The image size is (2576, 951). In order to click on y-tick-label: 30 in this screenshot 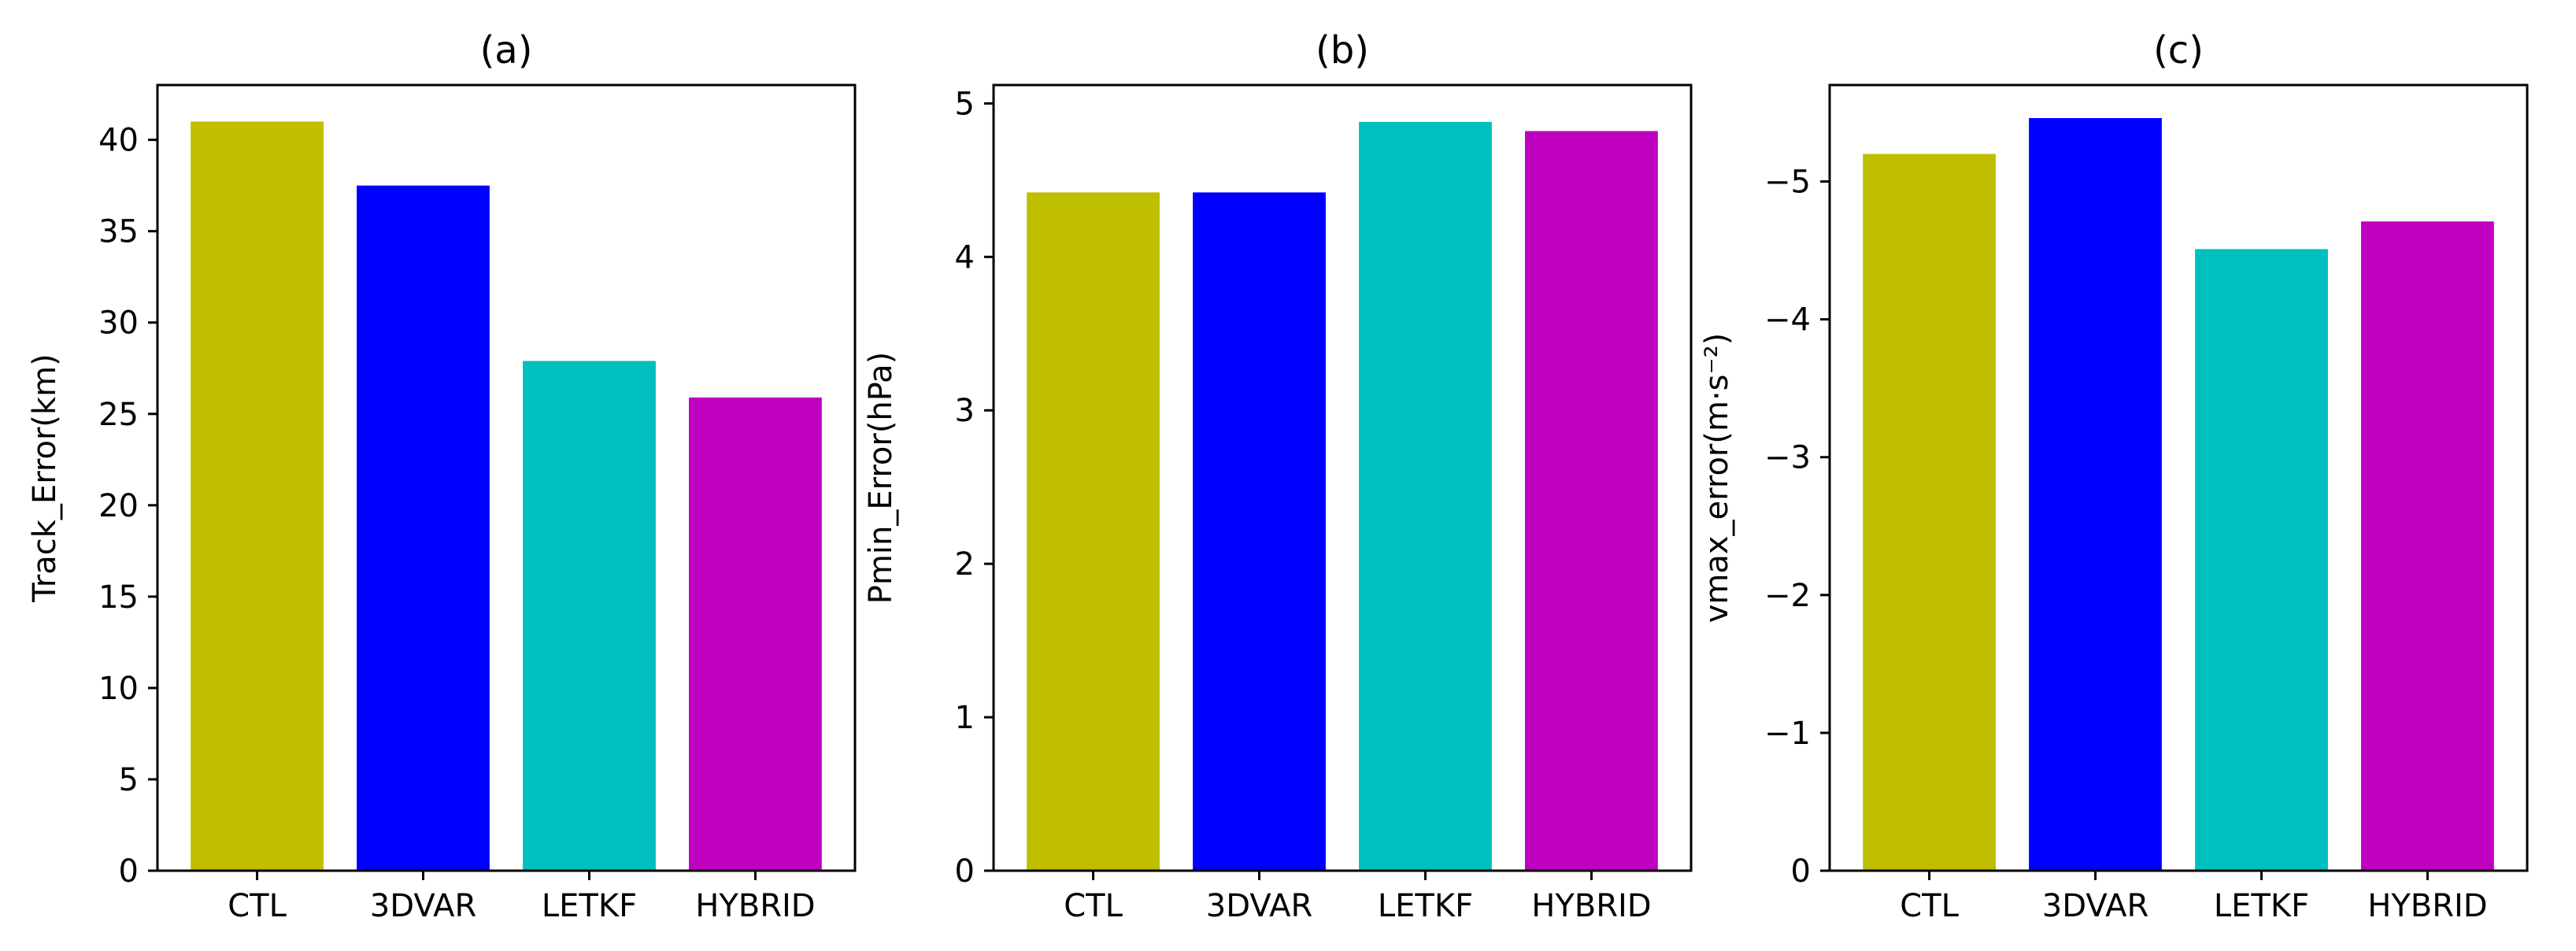, I will do `click(118, 323)`.